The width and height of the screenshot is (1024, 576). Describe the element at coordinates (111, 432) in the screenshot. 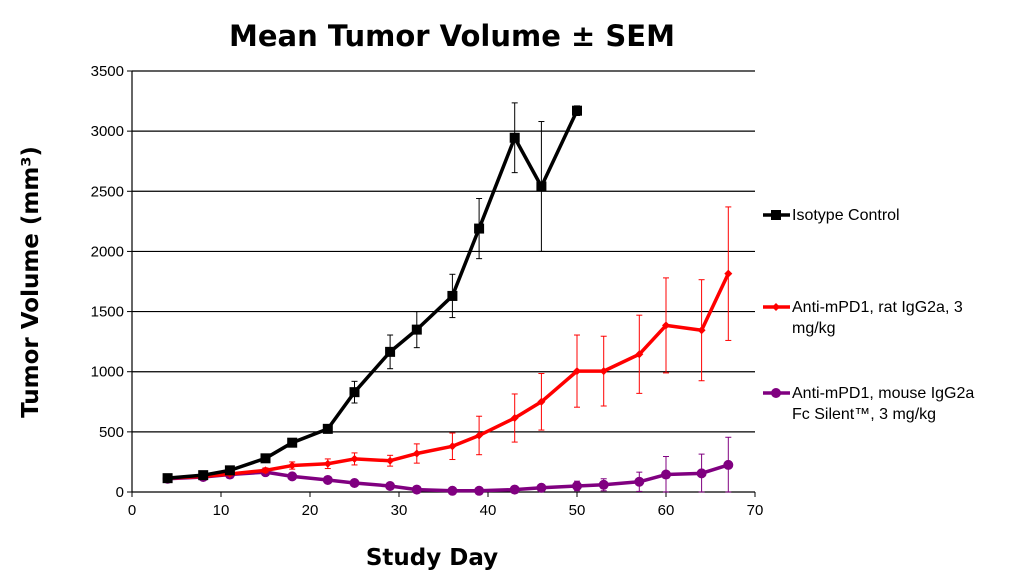

I see `y-tick-label: 500` at that location.